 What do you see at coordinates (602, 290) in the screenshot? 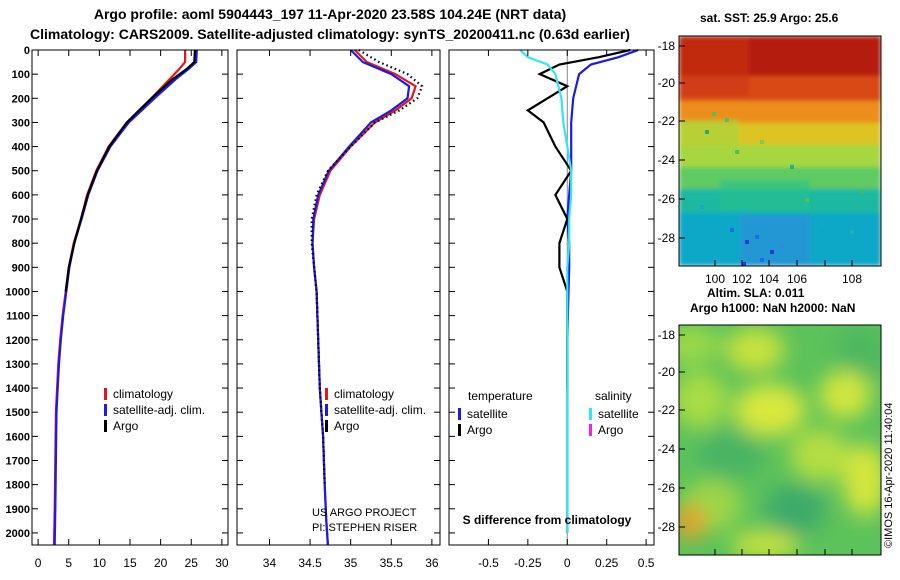
I see `series-temperature-satellite` at bounding box center [602, 290].